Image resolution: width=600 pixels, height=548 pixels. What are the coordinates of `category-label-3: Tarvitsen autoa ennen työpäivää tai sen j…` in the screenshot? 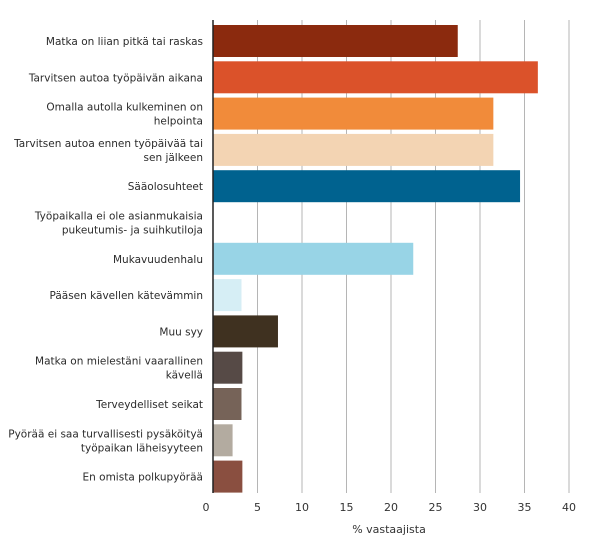 It's located at (108, 151).